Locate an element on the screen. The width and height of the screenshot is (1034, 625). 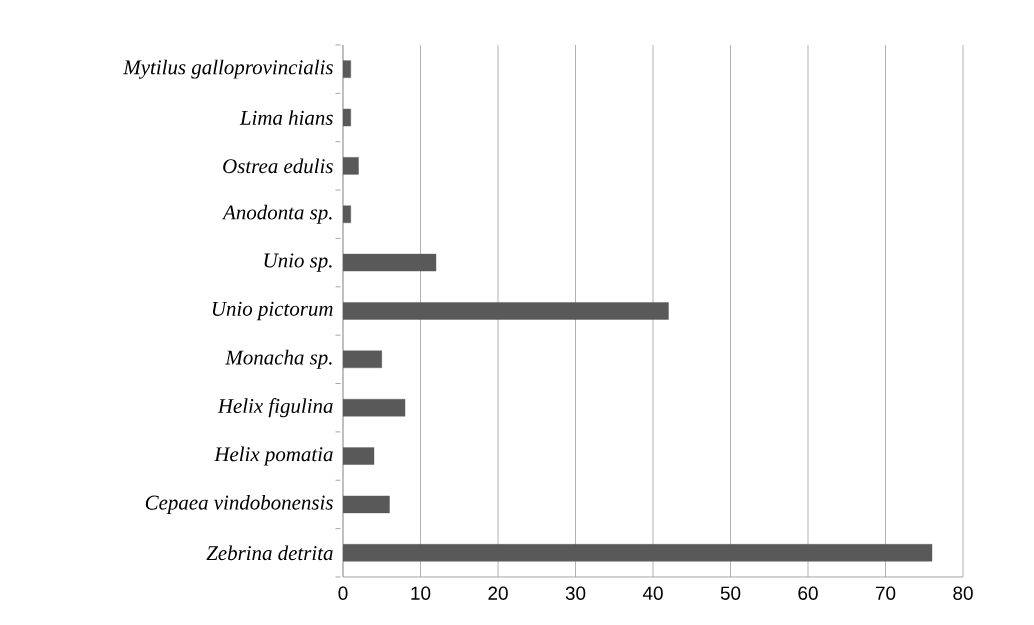
x-tick-label: 20 is located at coordinates (498, 593).